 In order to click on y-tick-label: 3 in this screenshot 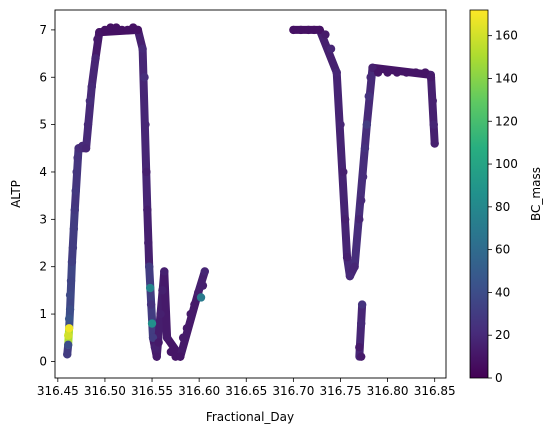, I will do `click(43, 219)`.